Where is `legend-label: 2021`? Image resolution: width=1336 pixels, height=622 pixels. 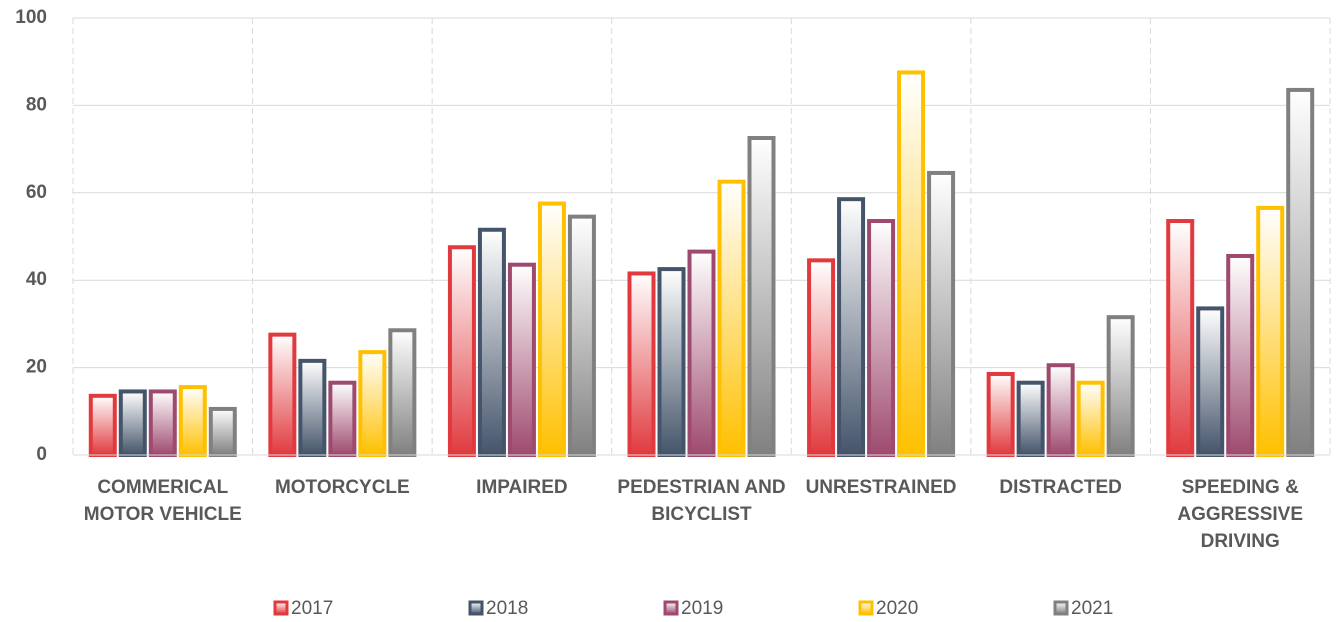 legend-label: 2021 is located at coordinates (1092, 608).